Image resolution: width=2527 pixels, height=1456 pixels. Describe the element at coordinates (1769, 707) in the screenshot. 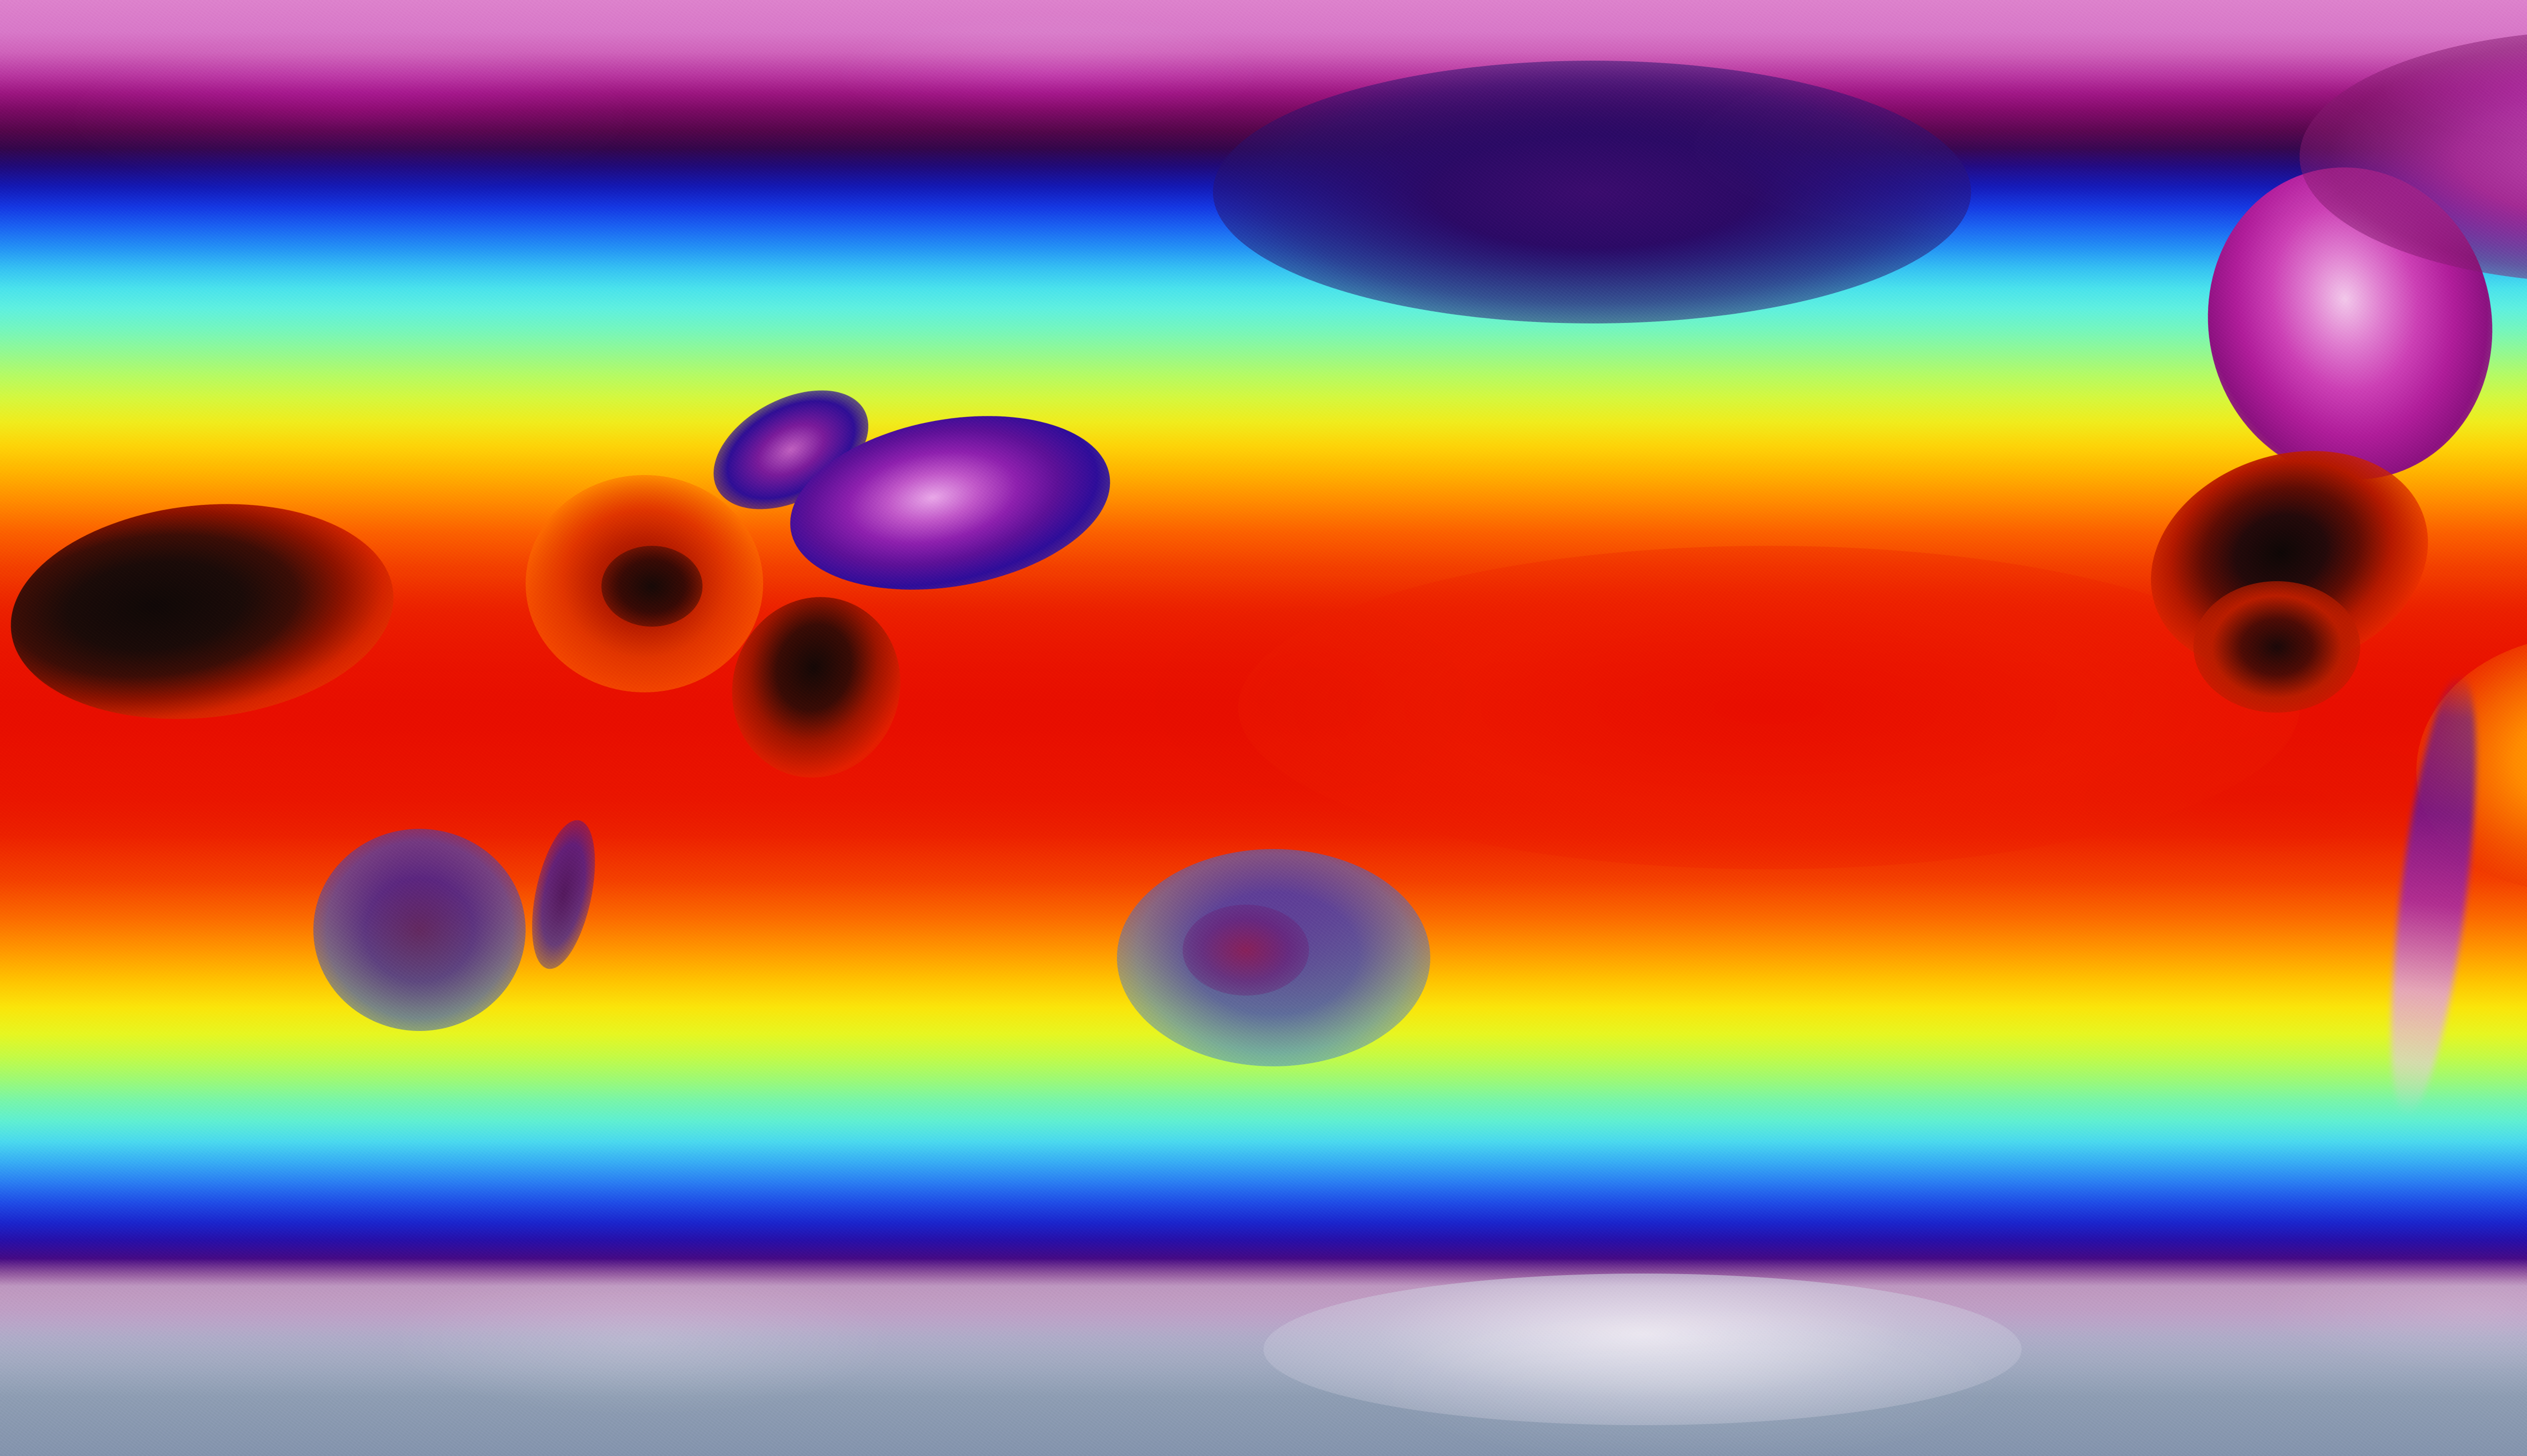

I see `equatorial-pacific-warm-pool` at that location.